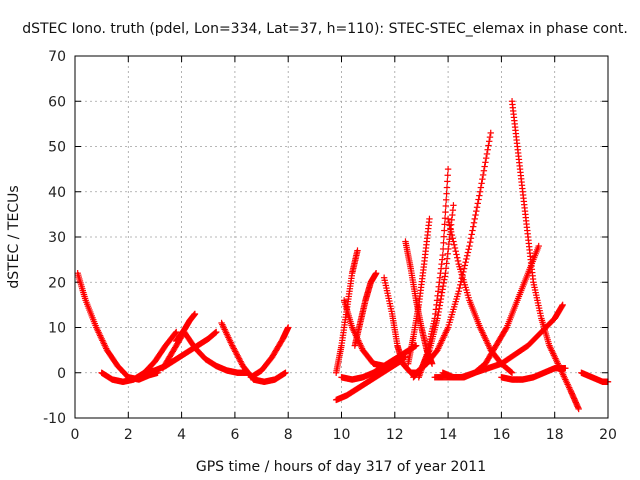 Image resolution: width=640 pixels, height=480 pixels. What do you see at coordinates (501, 435) in the screenshot?
I see `x-tick-label: 16` at bounding box center [501, 435].